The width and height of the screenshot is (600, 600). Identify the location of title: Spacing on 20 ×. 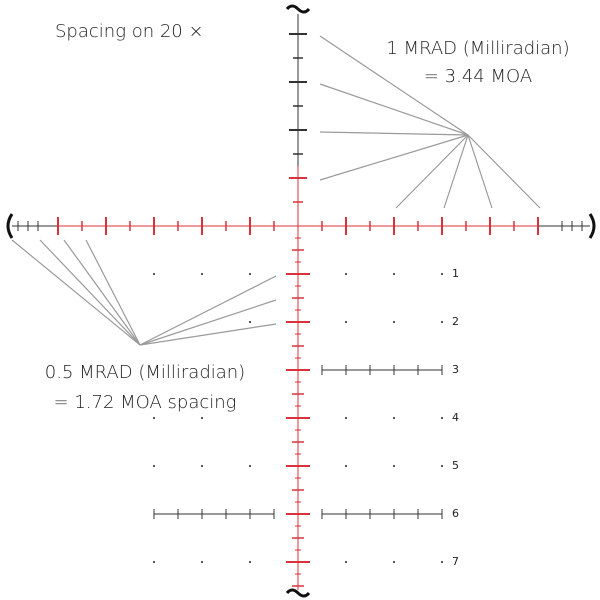
(129, 31).